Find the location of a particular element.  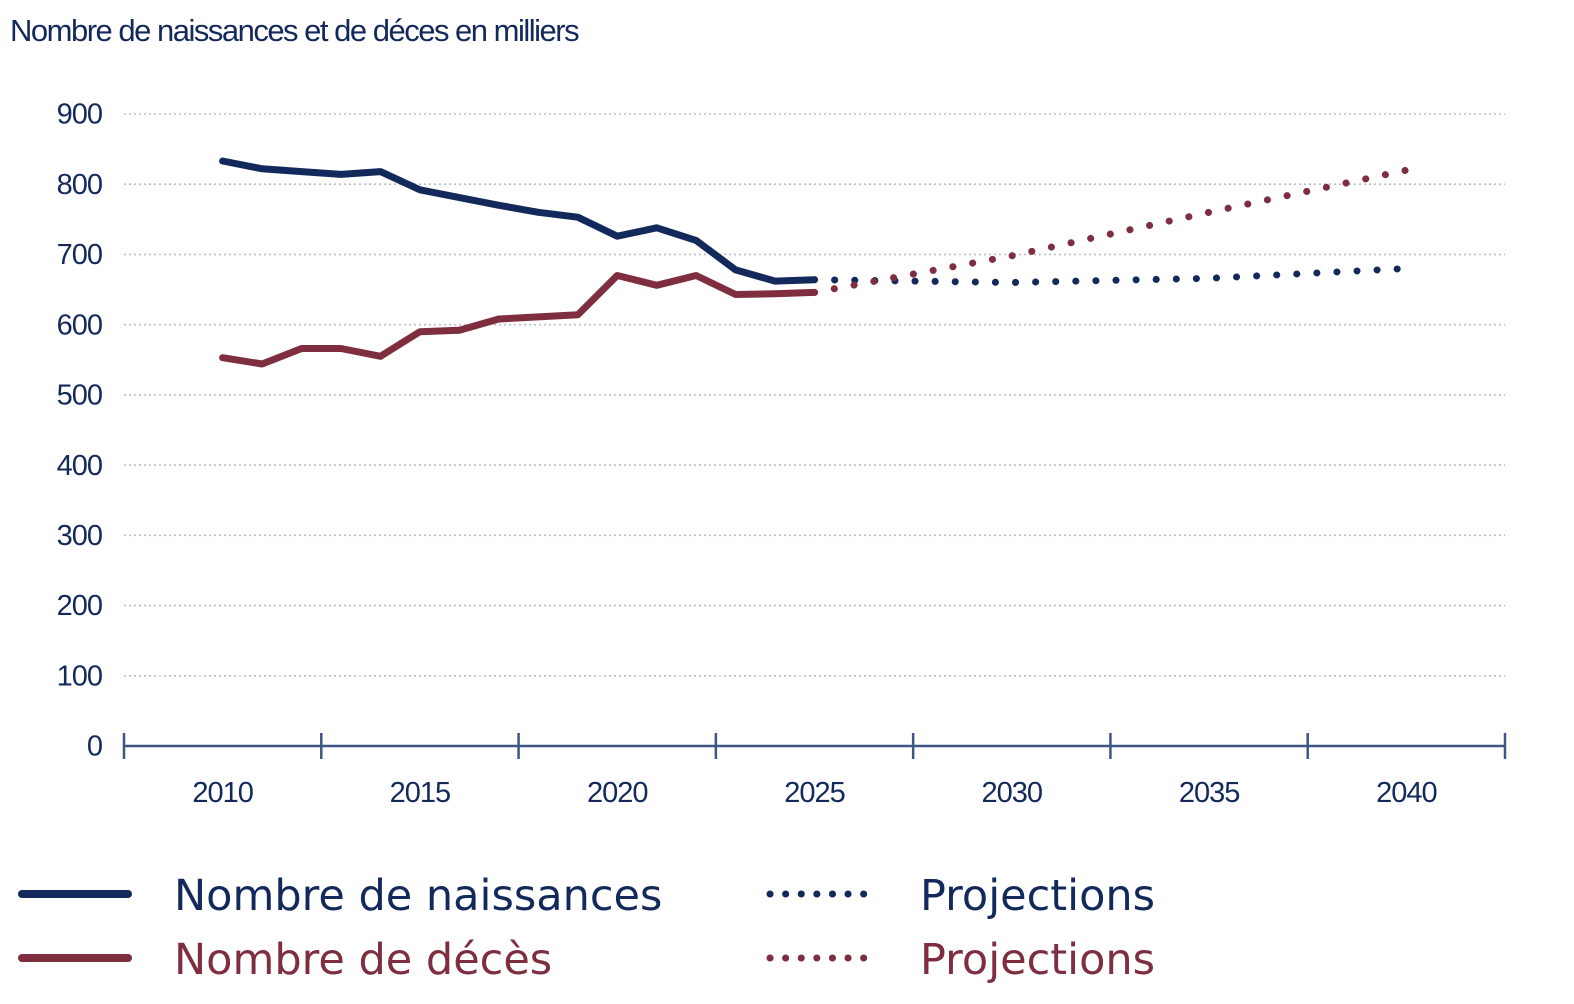

y-tick-label: 200 is located at coordinates (79, 606).